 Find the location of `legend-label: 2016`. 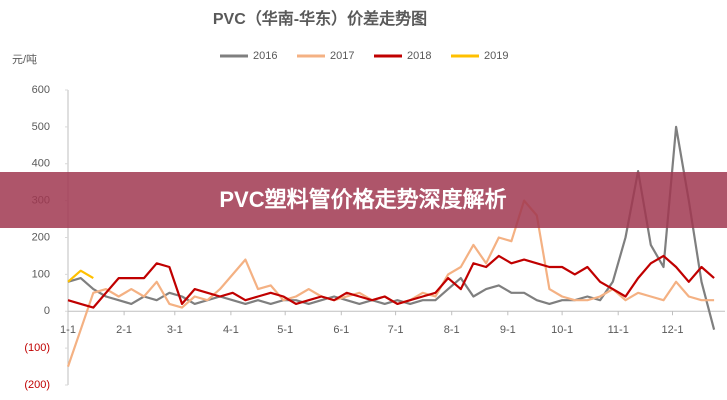

legend-label: 2016 is located at coordinates (265, 56).